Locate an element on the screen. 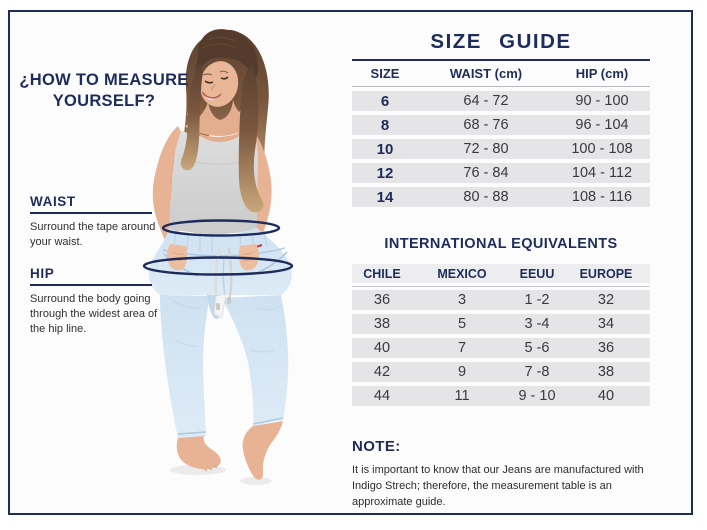  note-label: NOTE: is located at coordinates (376, 446).